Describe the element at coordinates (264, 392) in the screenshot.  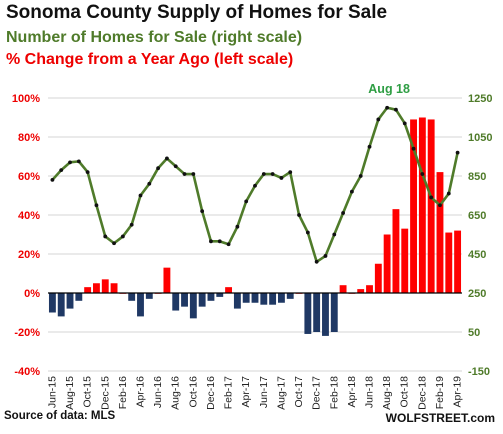
I see `x-tick-label: Jun-17` at that location.